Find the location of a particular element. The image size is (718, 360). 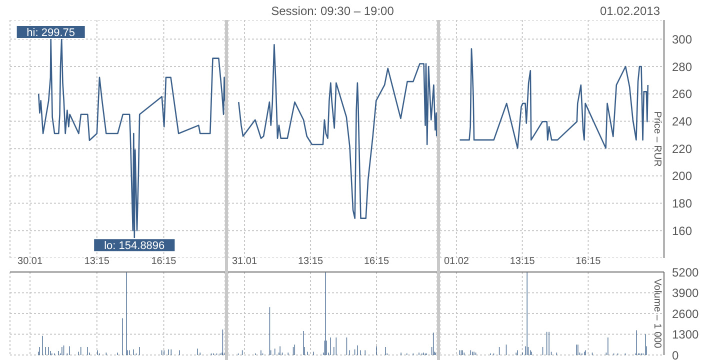

x-tick-label: 30.01 is located at coordinates (30, 261).